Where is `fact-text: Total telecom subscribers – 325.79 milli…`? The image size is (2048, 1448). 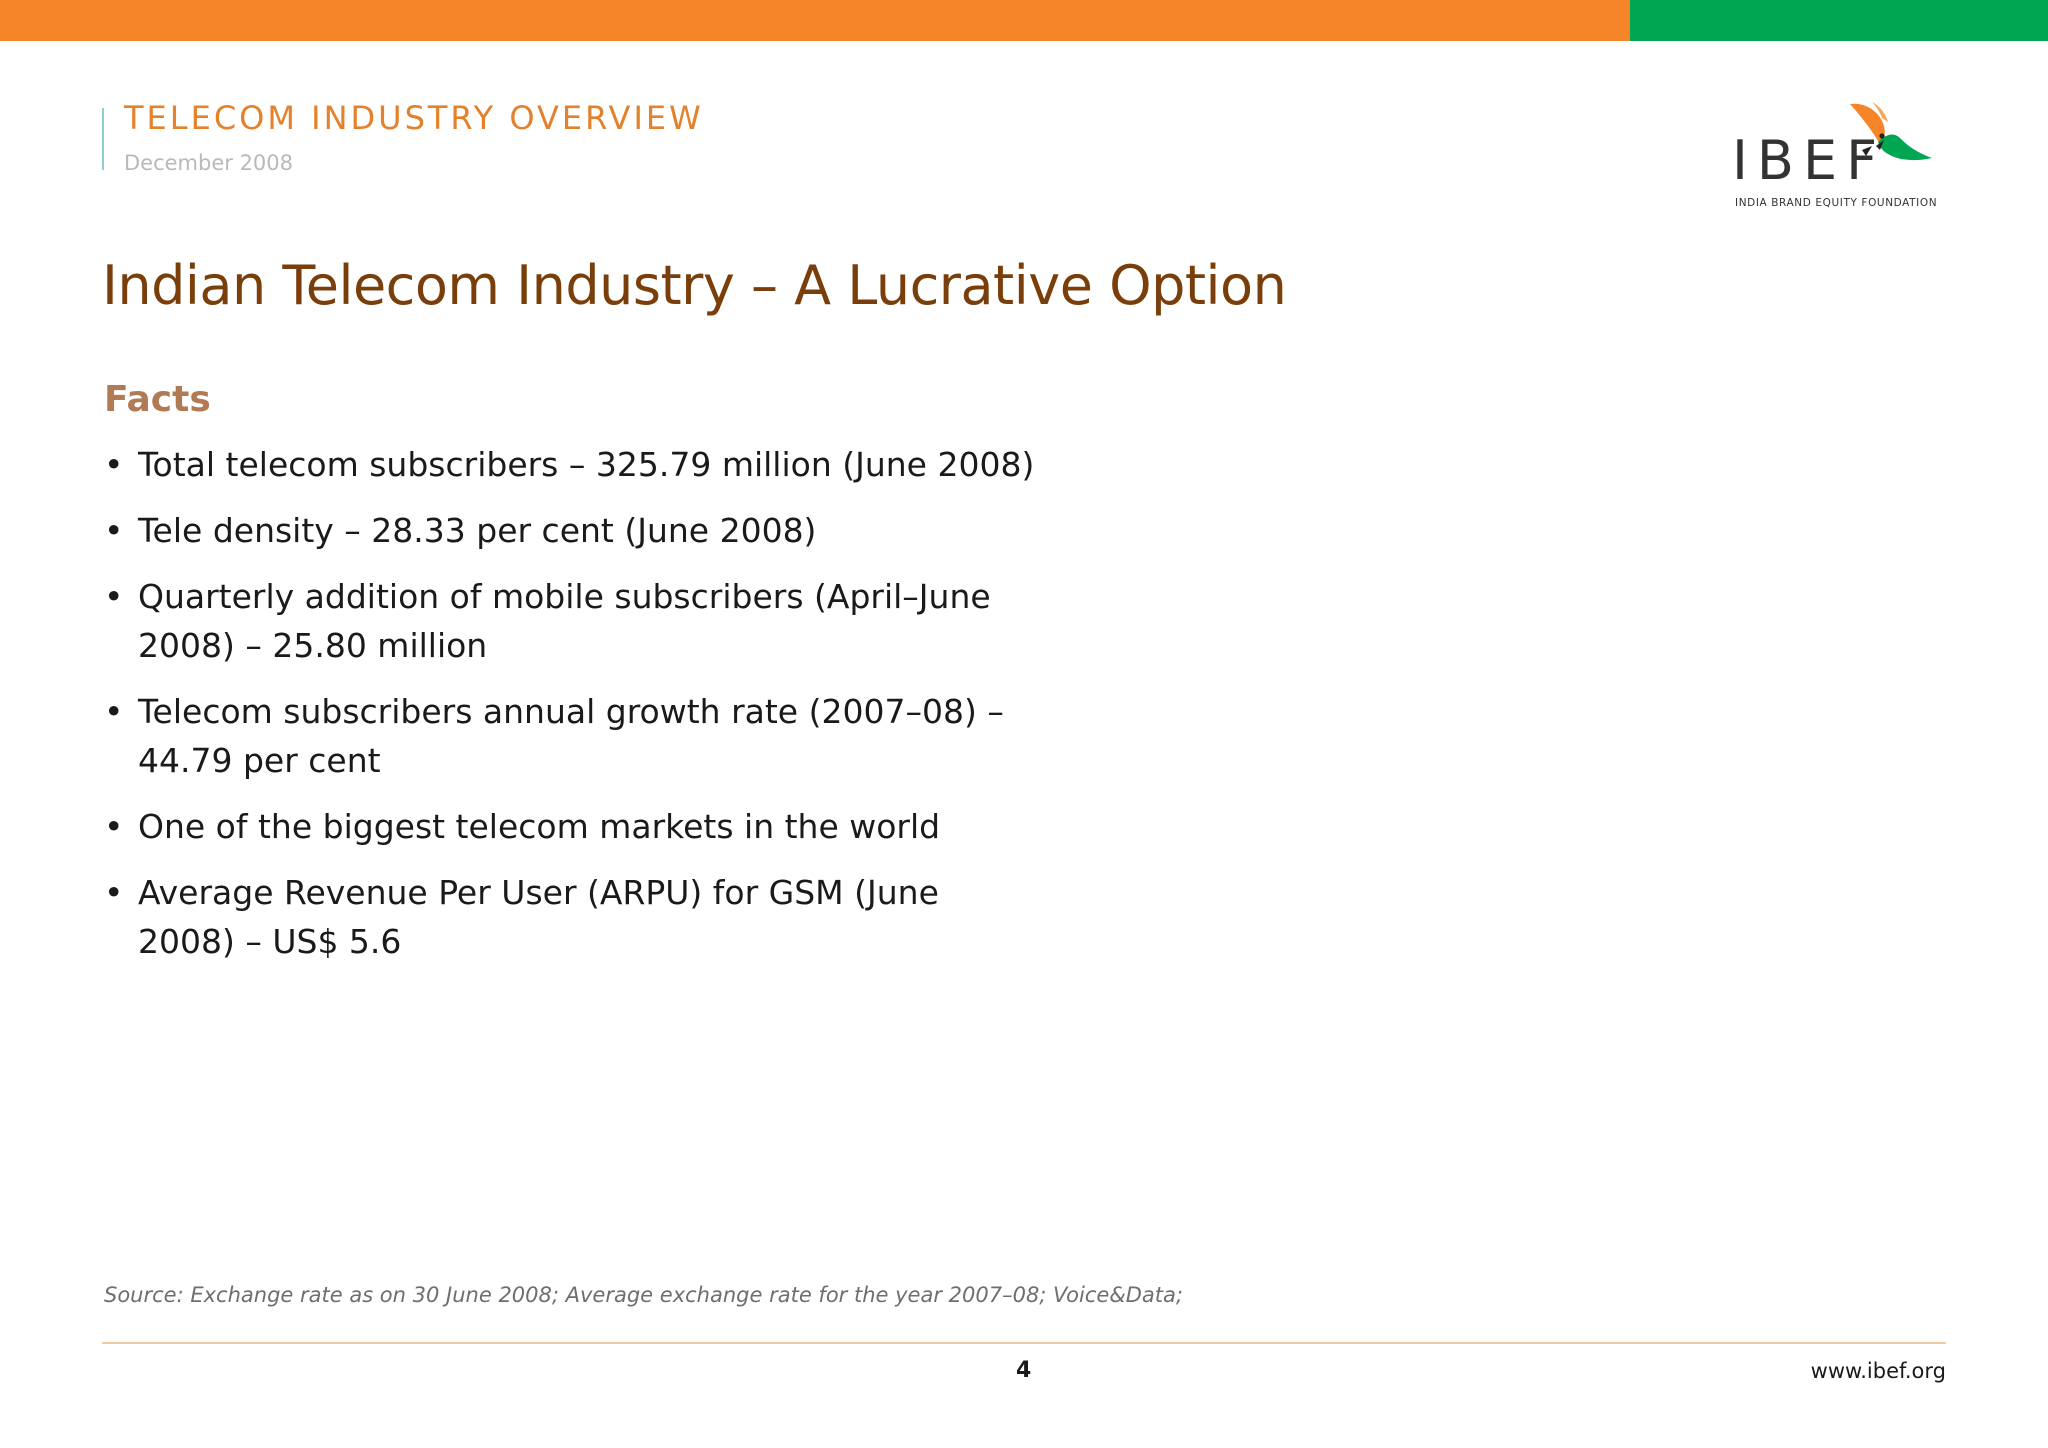 fact-text: Total telecom subscribers – 325.79 milli… is located at coordinates (586, 464).